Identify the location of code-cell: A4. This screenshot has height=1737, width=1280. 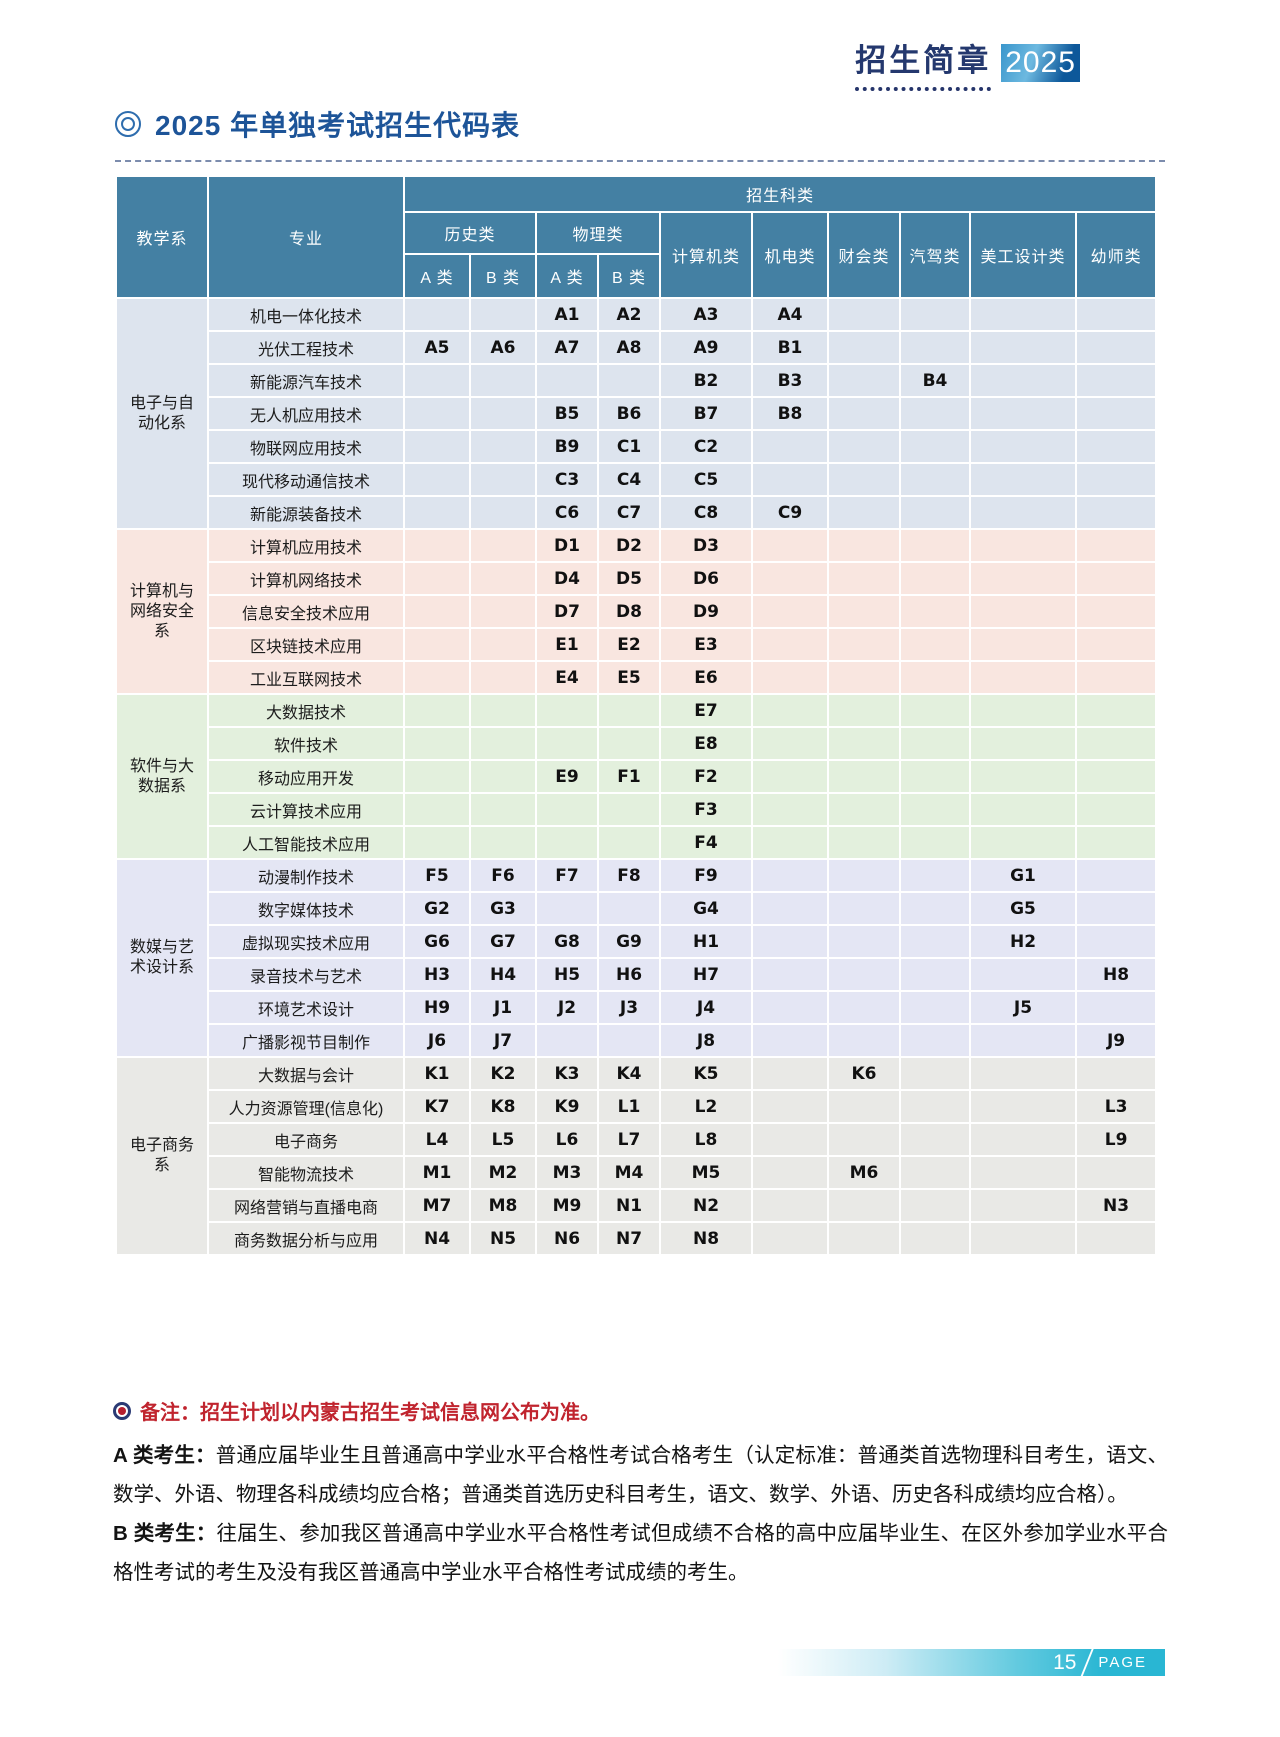
(790, 314).